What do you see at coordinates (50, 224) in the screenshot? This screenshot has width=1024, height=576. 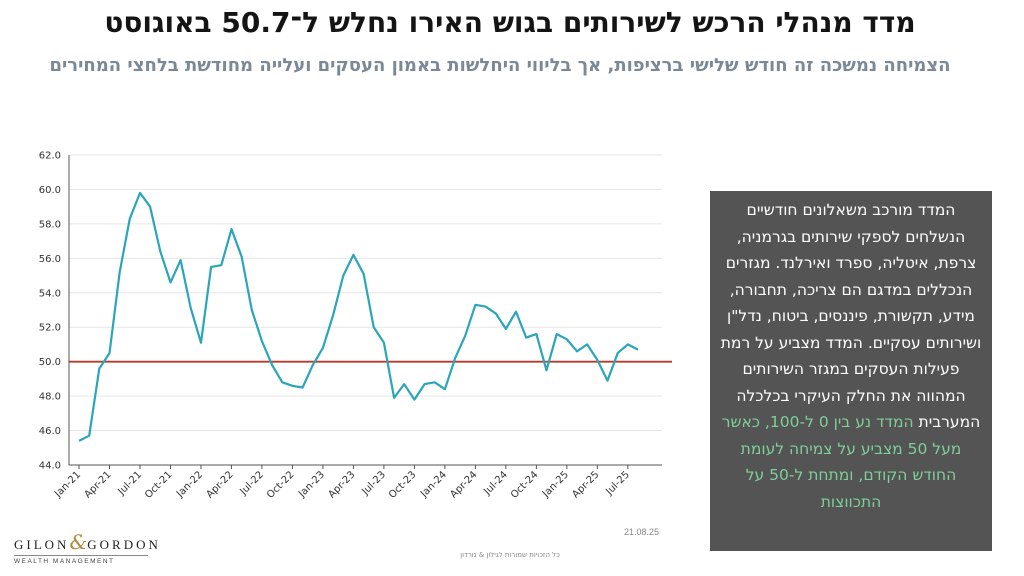 I see `y-tick-label: 58.0` at bounding box center [50, 224].